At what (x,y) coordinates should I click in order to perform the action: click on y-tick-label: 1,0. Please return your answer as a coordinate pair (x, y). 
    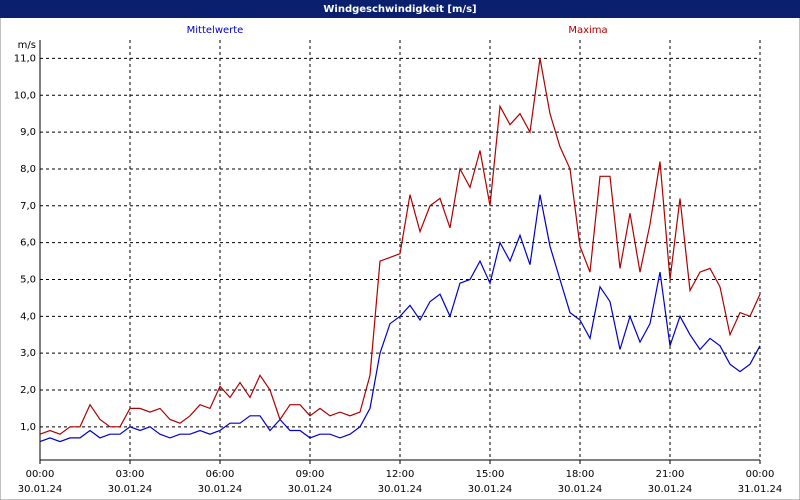
    Looking at the image, I should click on (28, 427).